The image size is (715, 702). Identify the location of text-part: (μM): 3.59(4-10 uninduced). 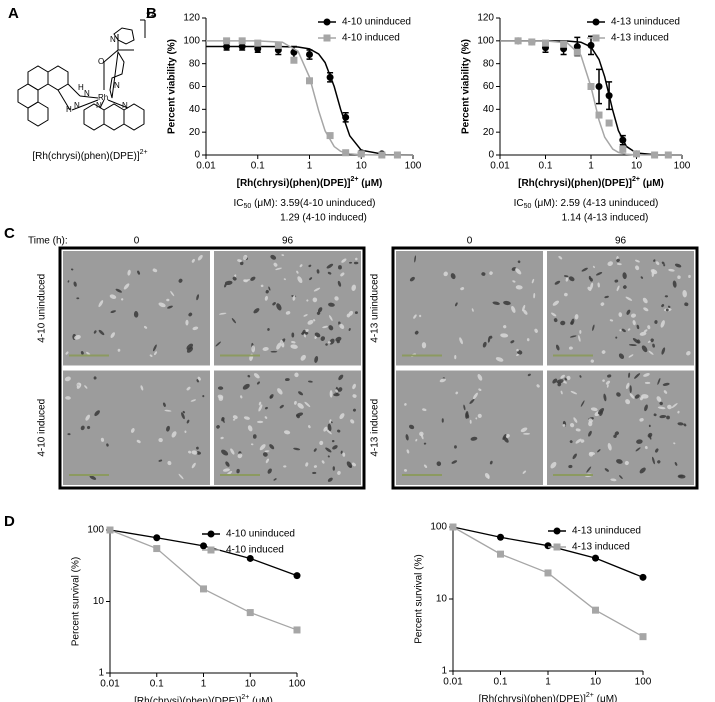
(313, 203).